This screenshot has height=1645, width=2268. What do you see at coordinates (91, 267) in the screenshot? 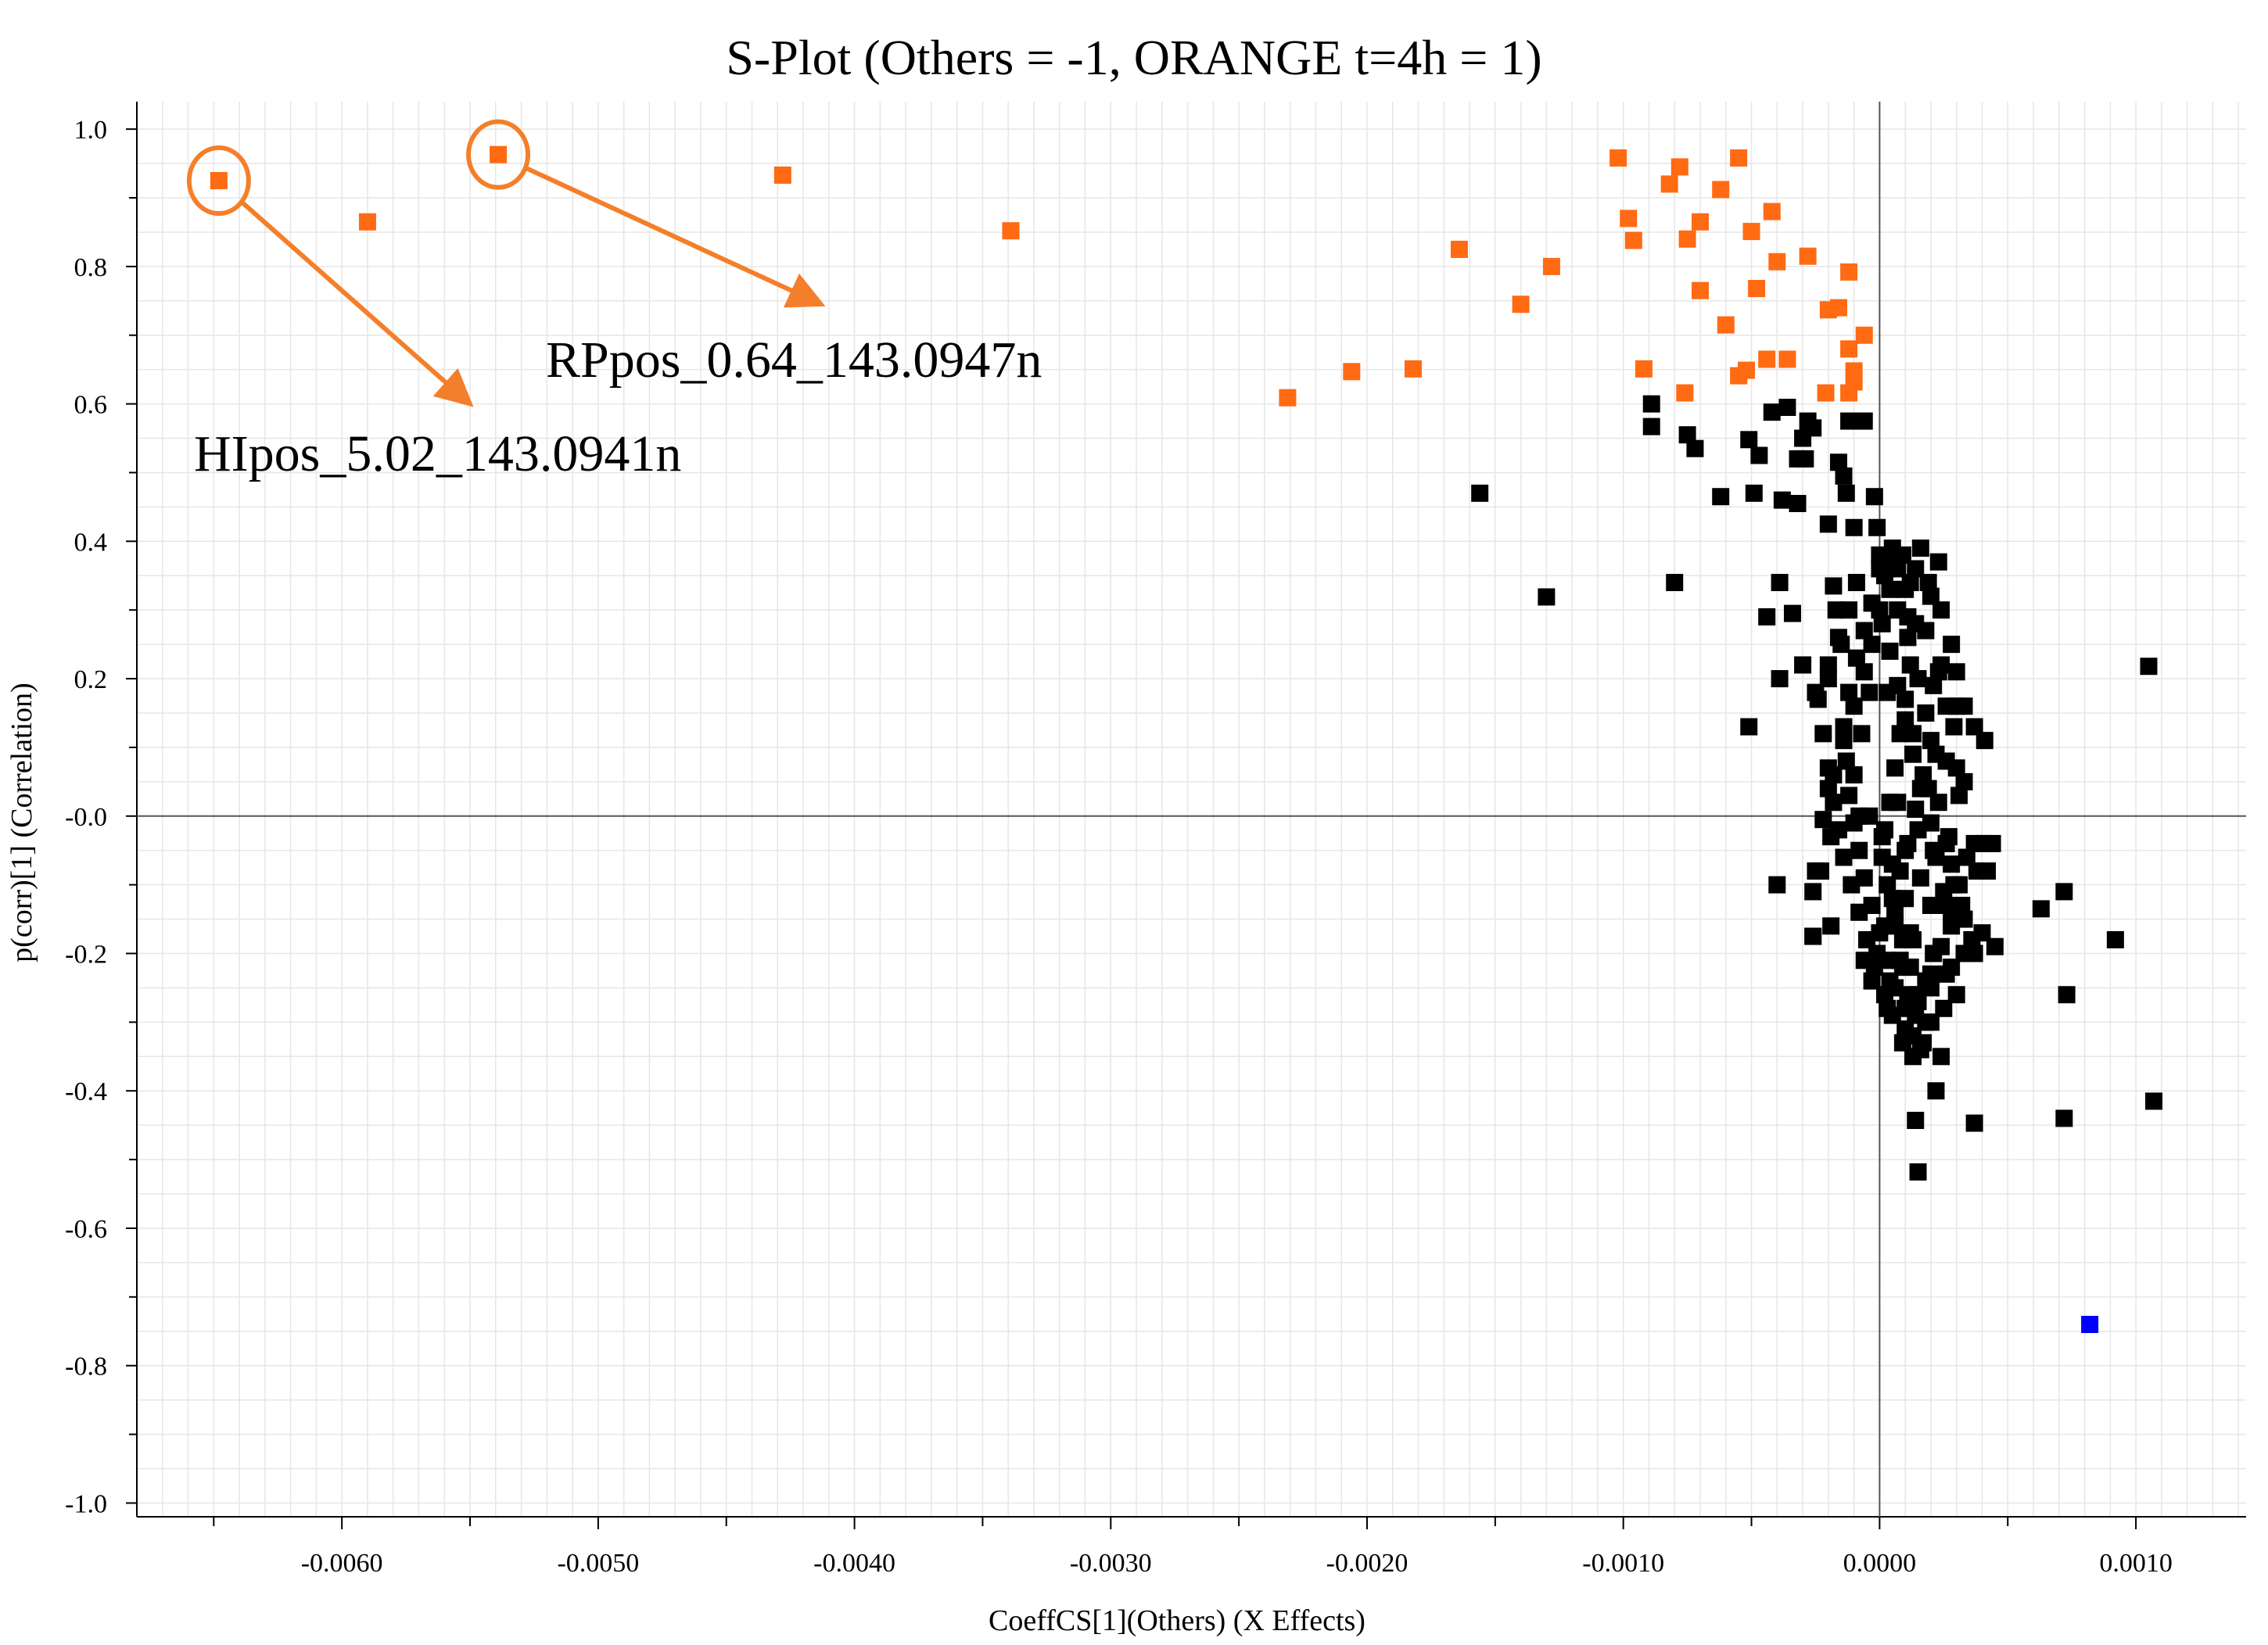
I see `y-tick-label: 0.8` at bounding box center [91, 267].